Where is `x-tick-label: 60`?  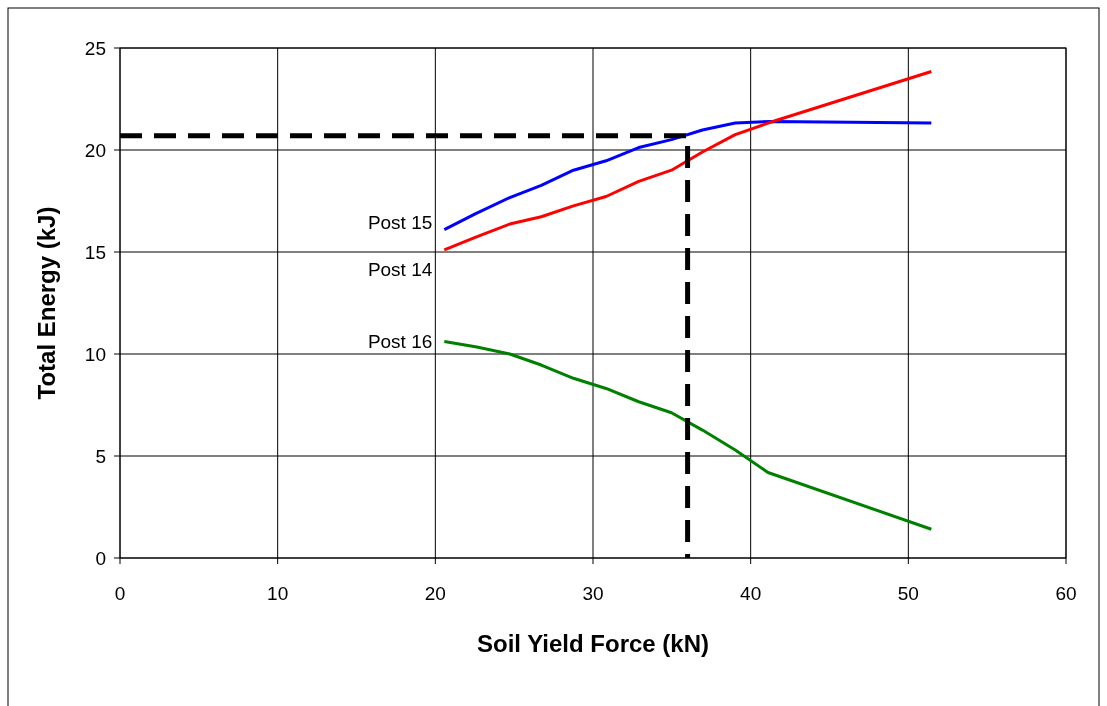 x-tick-label: 60 is located at coordinates (1066, 593).